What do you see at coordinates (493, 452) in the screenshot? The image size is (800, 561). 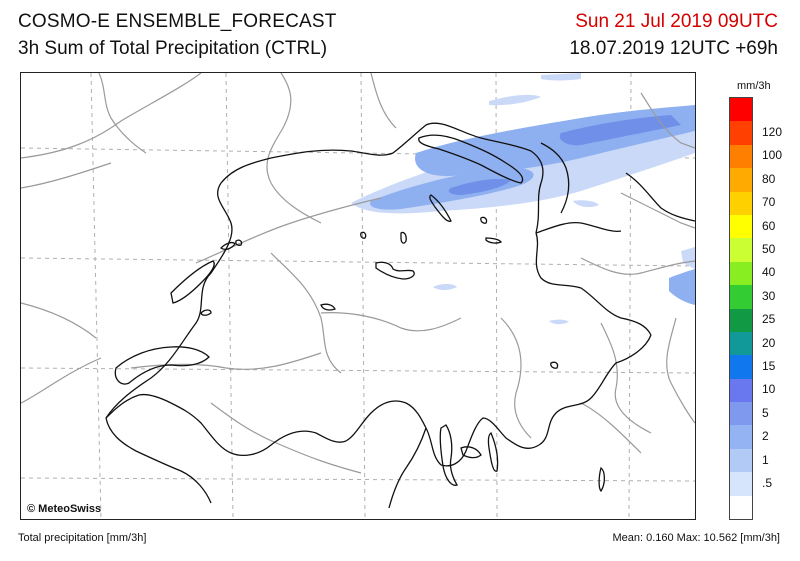 I see `lake-como` at bounding box center [493, 452].